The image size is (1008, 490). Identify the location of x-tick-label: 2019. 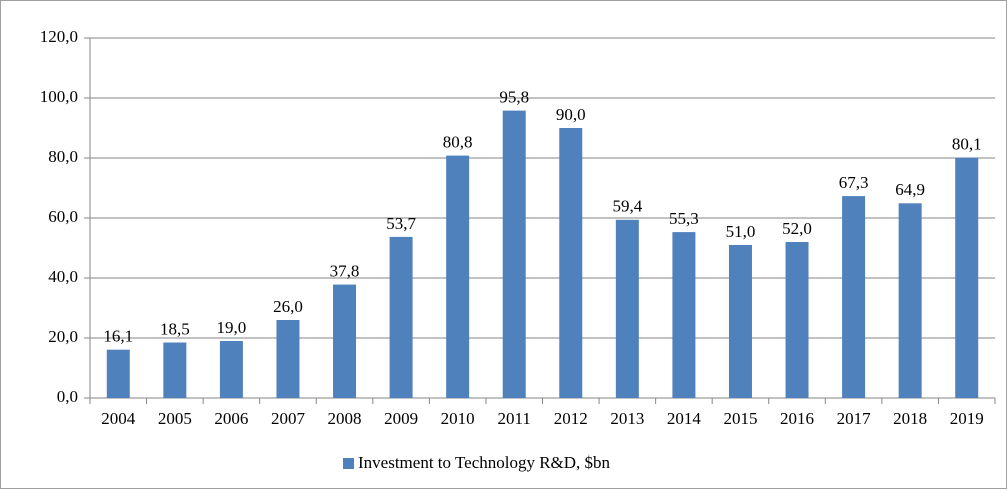
(967, 418).